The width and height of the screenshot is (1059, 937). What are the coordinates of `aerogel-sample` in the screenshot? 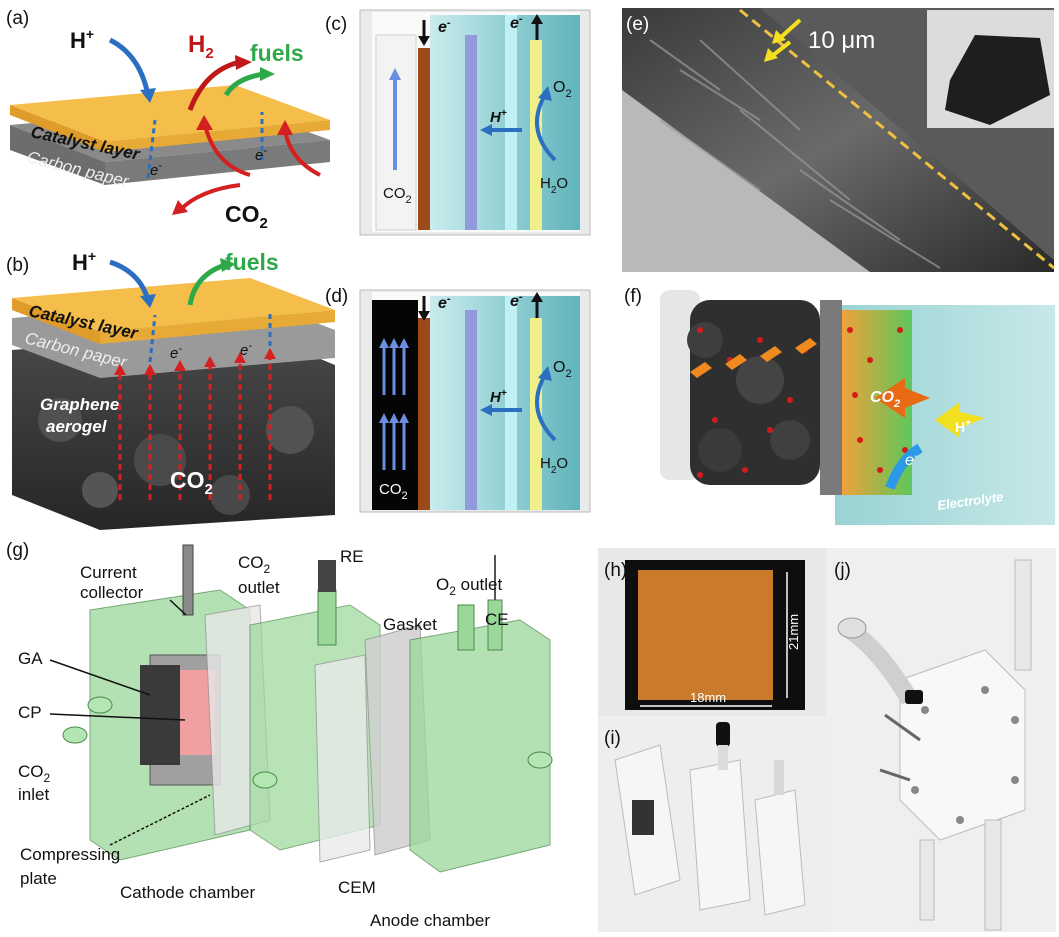 It's located at (997, 80).